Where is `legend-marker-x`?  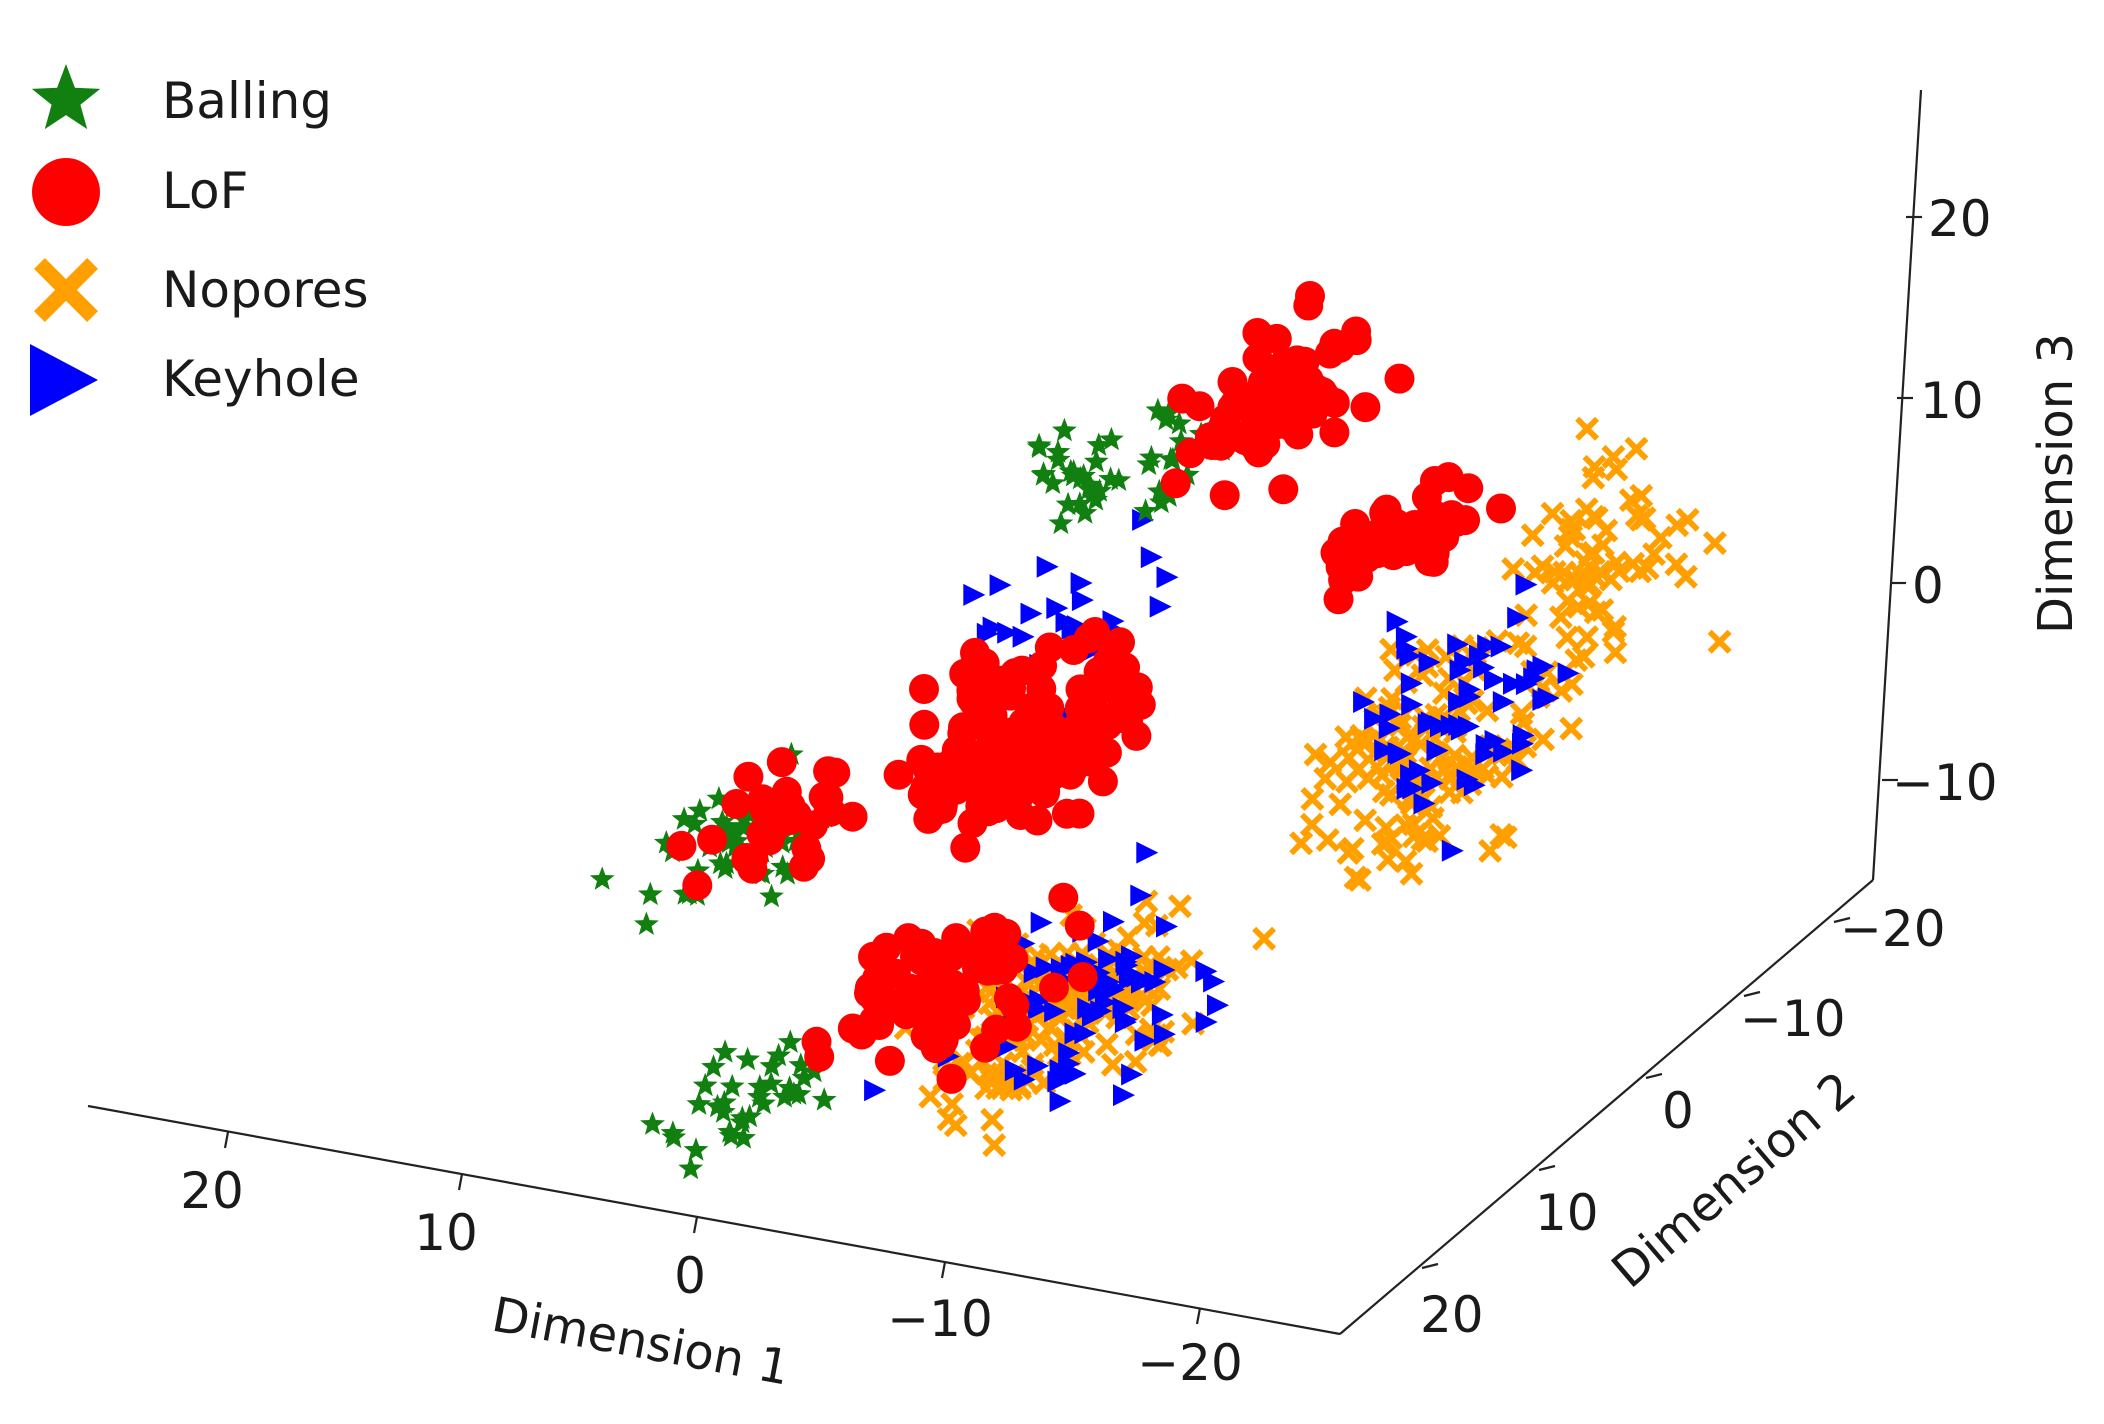
legend-marker-x is located at coordinates (66, 290).